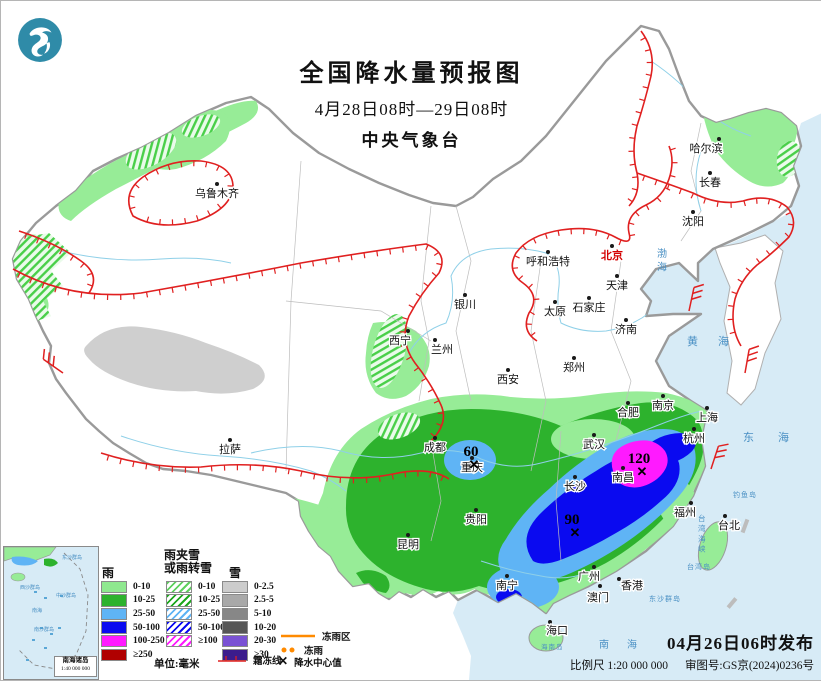 This screenshot has width=821, height=681. What do you see at coordinates (442, 349) in the screenshot?
I see `city-label: 兰州` at bounding box center [442, 349].